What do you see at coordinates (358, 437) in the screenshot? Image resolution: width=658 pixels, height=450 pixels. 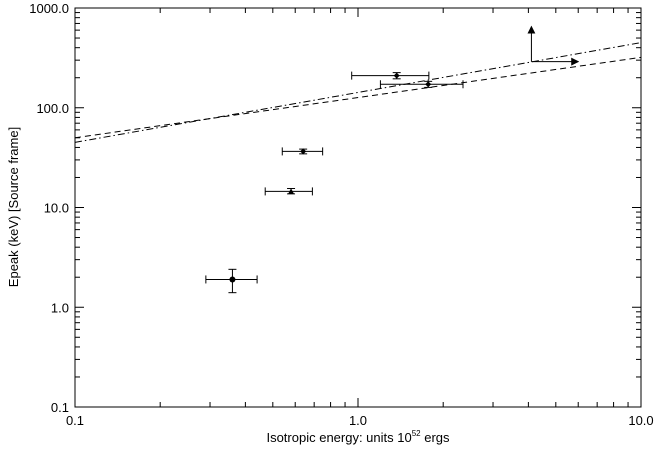 I see `x-axis-label: Isotropic energy: units 1052 ergs` at bounding box center [358, 437].